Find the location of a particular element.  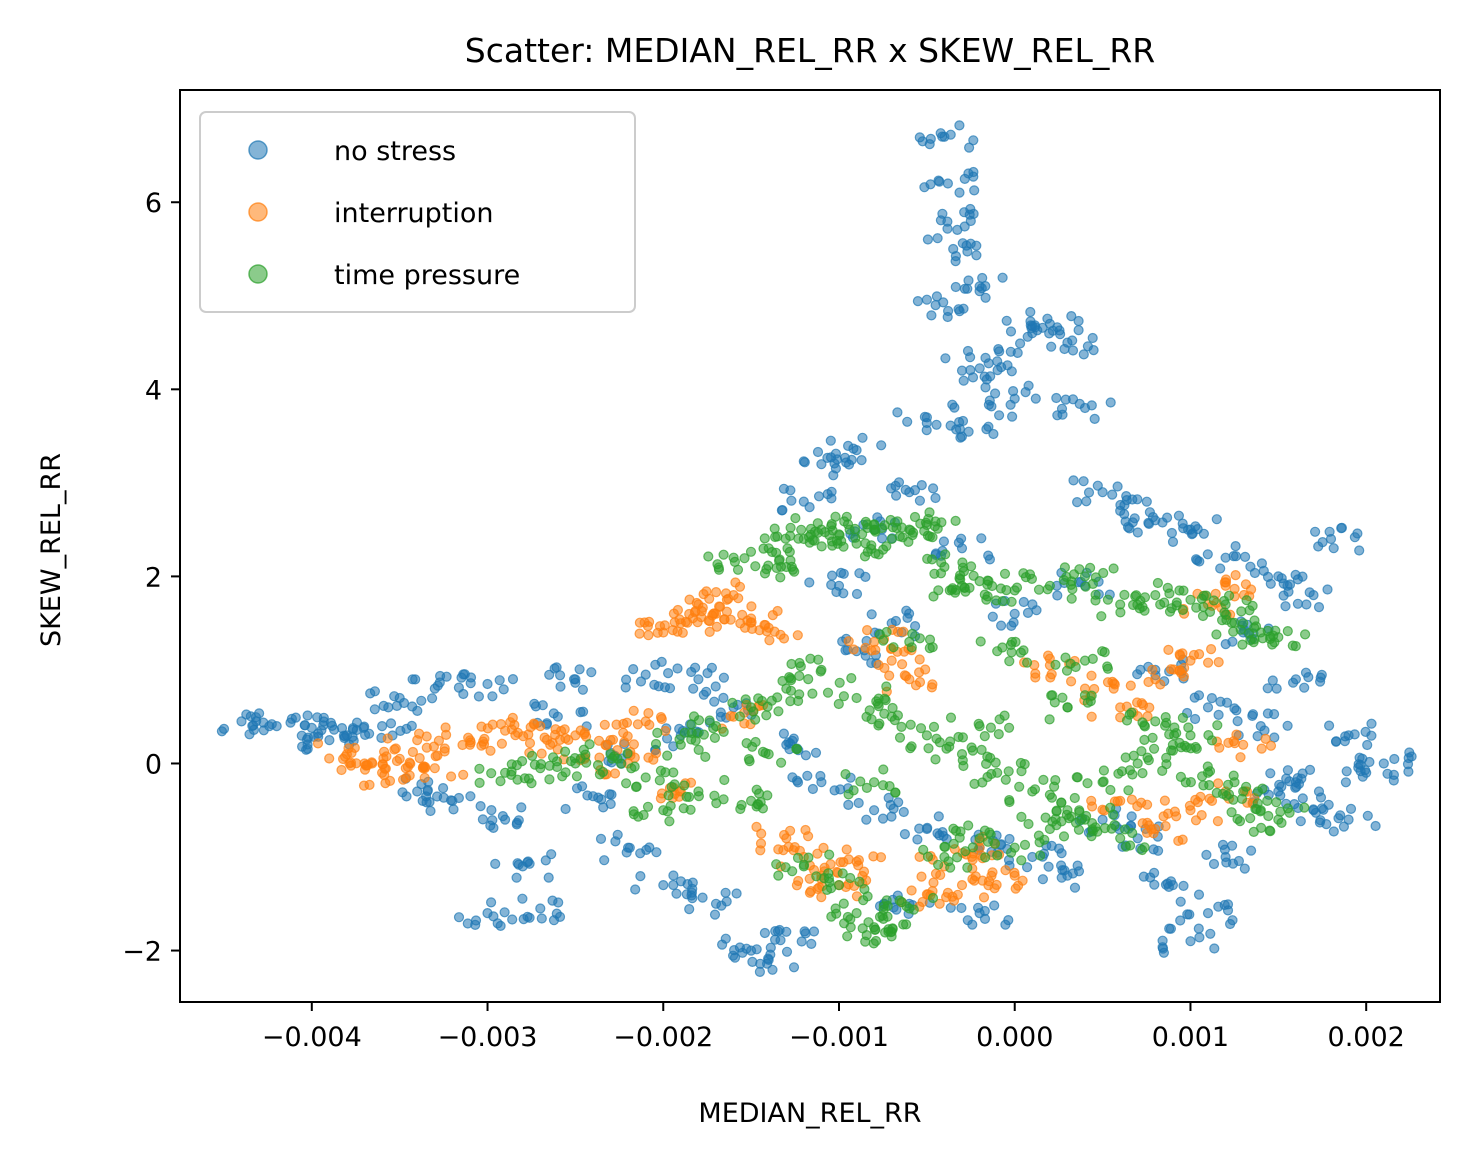

x-tick-label: 0.000 is located at coordinates (1014, 1037).